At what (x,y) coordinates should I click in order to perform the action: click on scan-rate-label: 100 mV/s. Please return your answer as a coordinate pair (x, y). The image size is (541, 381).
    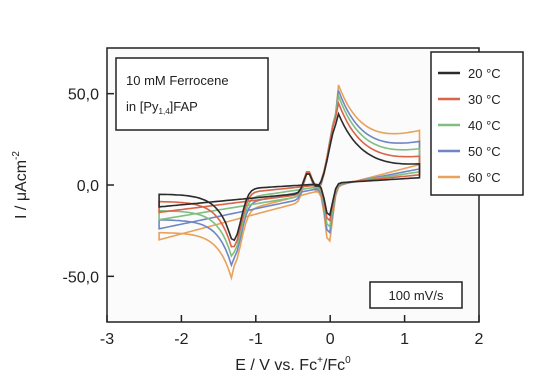
    Looking at the image, I should click on (416, 295).